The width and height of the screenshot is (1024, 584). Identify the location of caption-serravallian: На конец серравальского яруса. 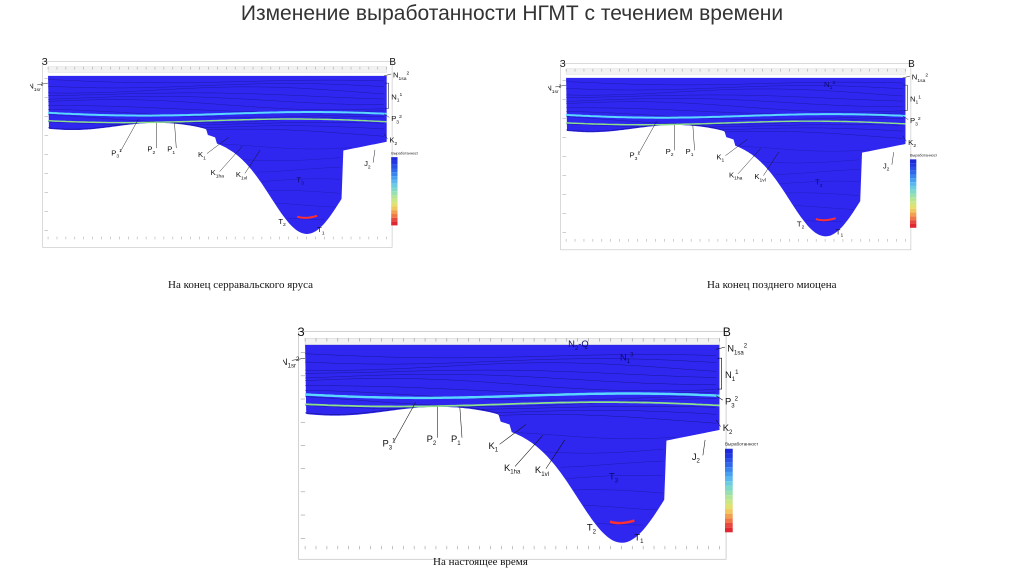
(241, 285).